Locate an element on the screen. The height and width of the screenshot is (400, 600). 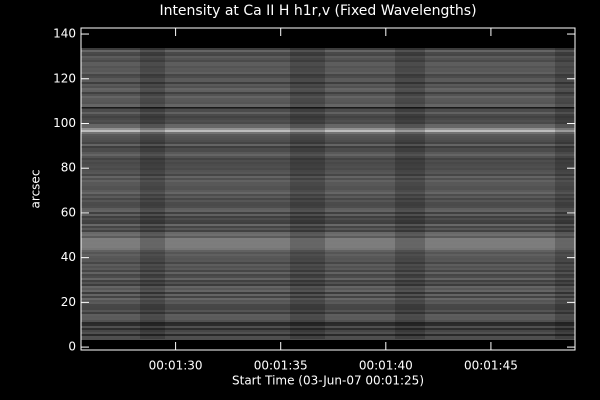
y-tick-label: 20 is located at coordinates (68, 302).